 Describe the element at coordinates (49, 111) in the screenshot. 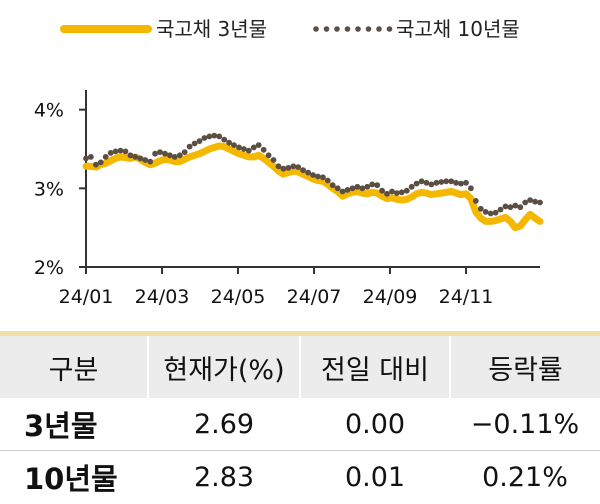

I see `y-tick-label: 4%` at that location.